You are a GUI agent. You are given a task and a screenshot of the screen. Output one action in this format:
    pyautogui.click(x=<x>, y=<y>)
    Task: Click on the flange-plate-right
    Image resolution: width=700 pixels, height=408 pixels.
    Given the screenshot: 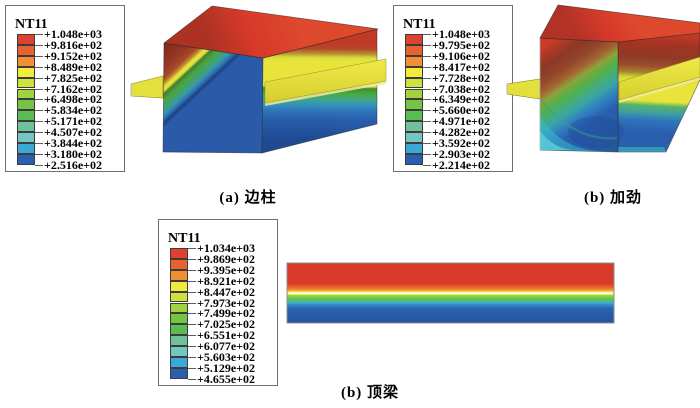 What is the action you would take?
    pyautogui.click(x=325, y=81)
    